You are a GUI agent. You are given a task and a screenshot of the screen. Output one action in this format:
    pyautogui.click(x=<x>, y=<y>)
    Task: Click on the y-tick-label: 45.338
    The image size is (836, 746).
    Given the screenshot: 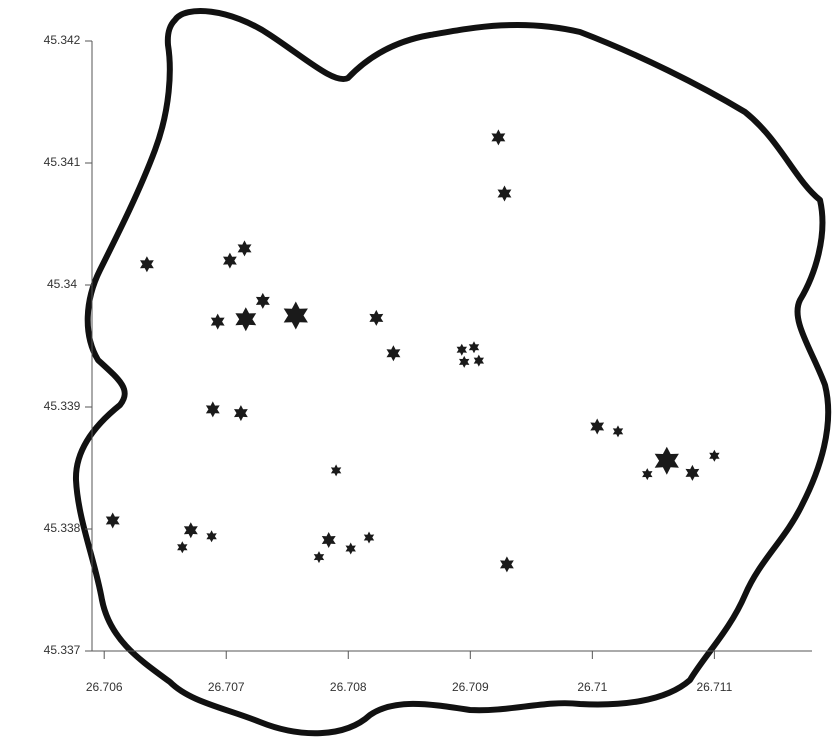 What is the action you would take?
    pyautogui.click(x=62, y=528)
    